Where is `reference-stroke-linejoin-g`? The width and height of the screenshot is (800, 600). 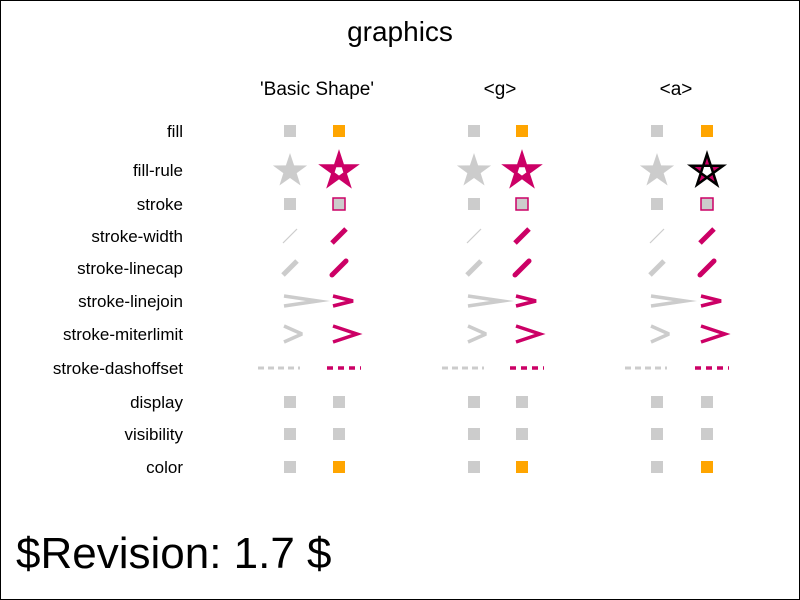
reference-stroke-linejoin-g is located at coordinates (491, 301).